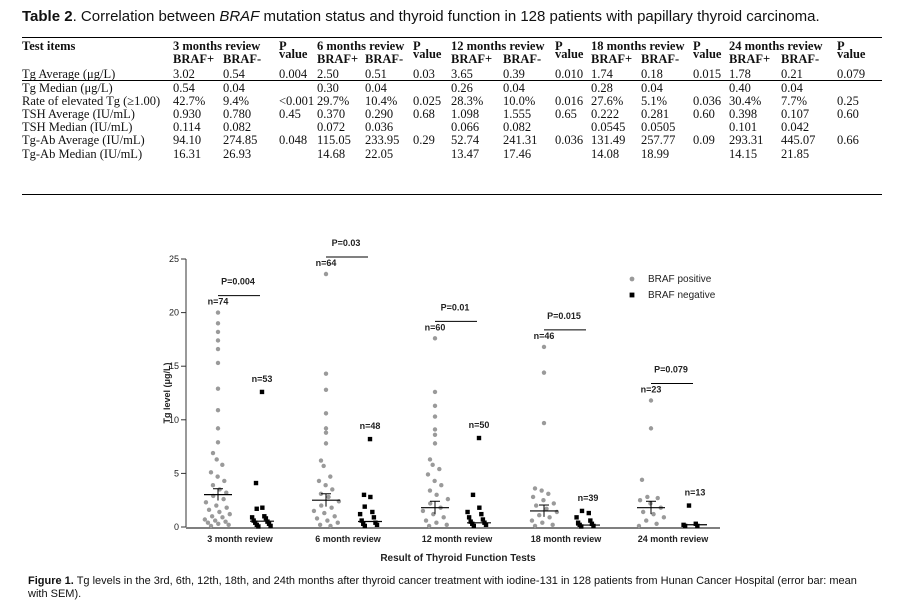  I want to click on table-cell: 0.072, so click(331, 127).